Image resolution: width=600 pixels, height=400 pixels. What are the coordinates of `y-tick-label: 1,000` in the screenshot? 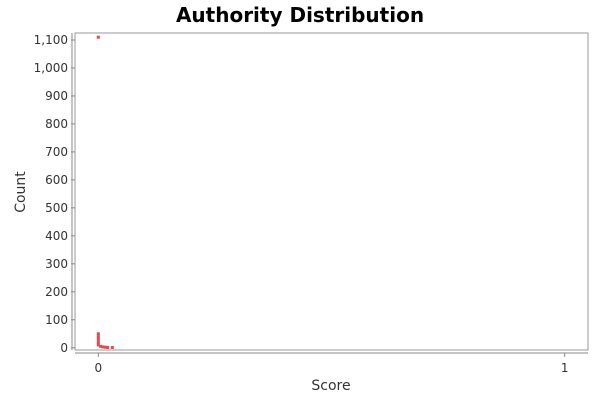 It's located at (51, 68).